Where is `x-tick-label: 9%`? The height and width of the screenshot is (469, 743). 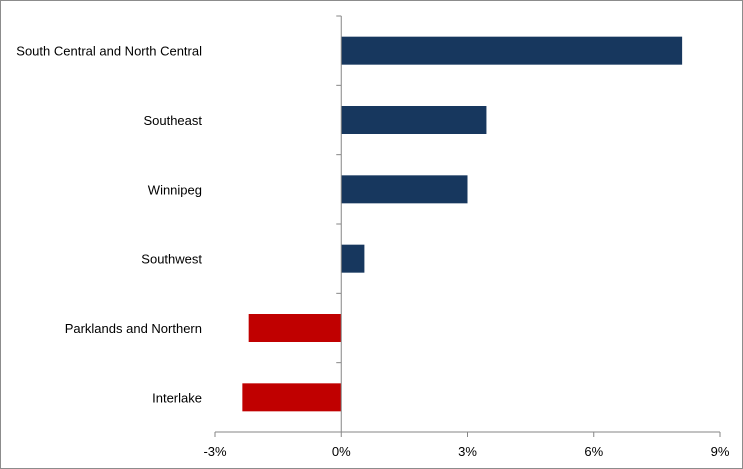
x-tick-label: 9% is located at coordinates (720, 451).